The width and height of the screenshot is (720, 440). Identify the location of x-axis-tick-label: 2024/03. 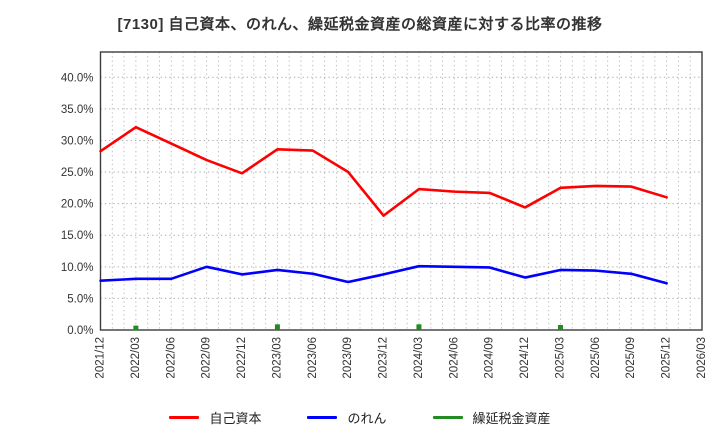
(419, 358).